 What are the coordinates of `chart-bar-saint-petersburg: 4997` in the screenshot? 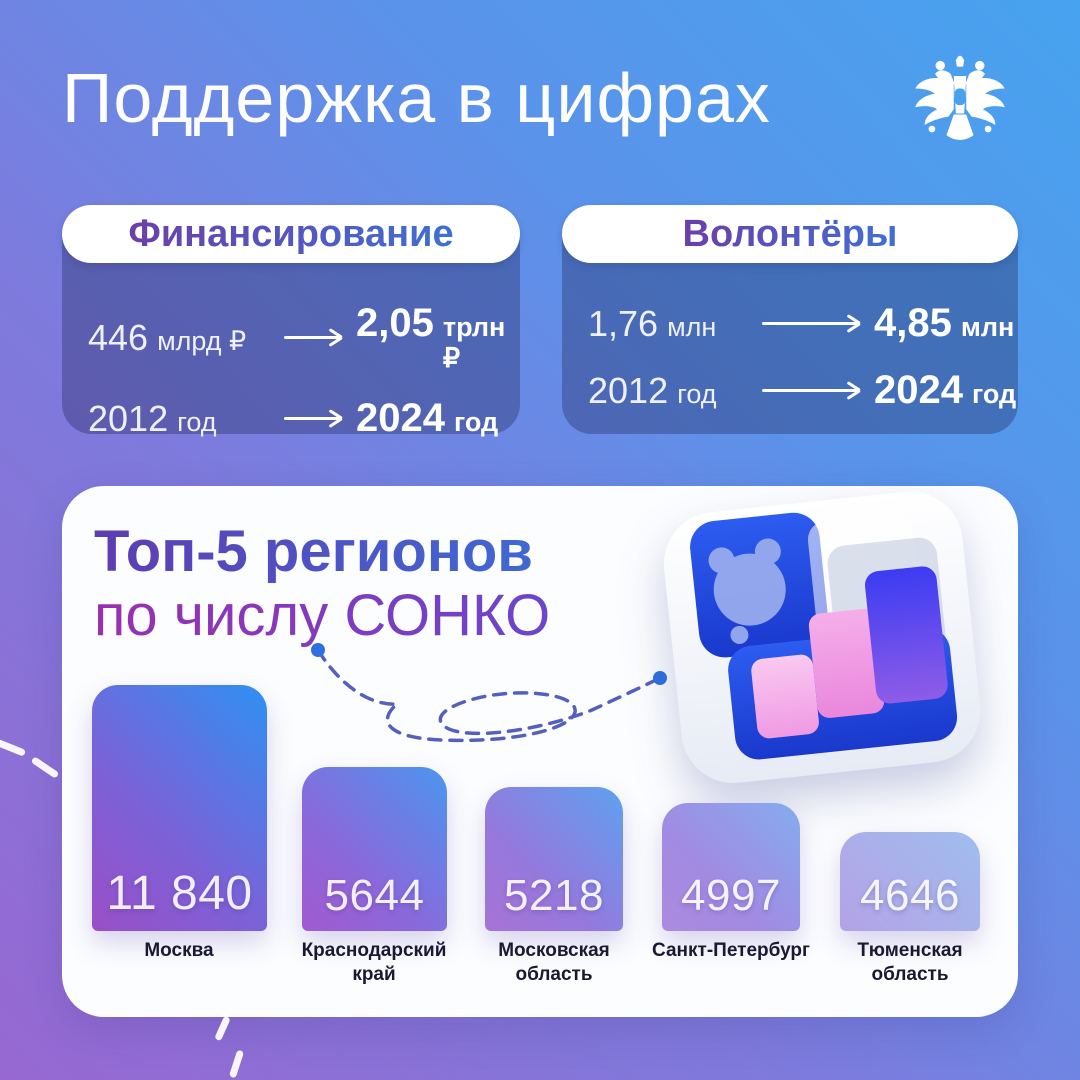 It's located at (731, 867).